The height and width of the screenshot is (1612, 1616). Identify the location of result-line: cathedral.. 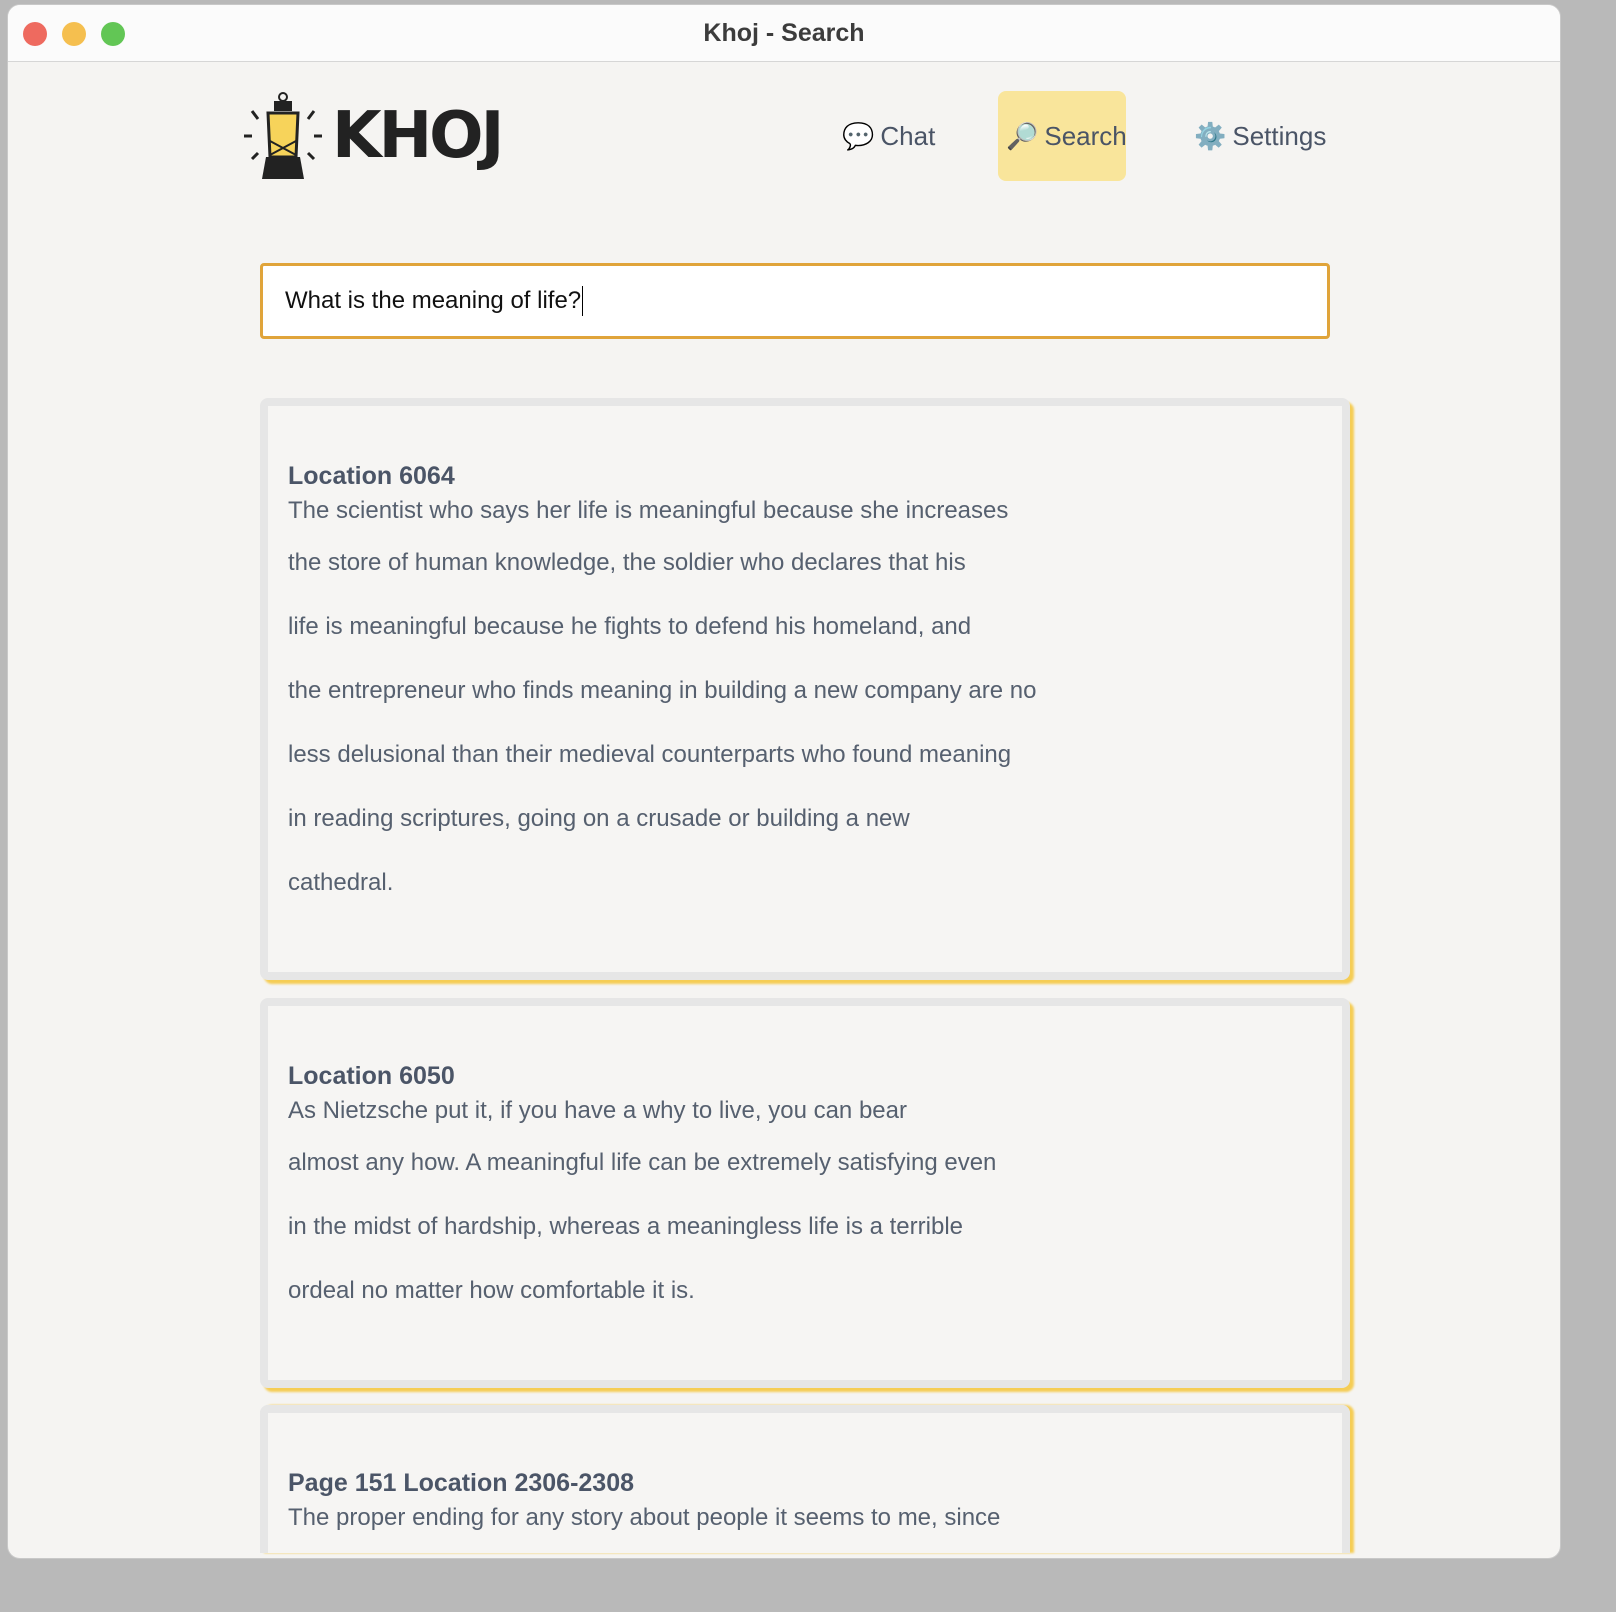
(341, 882).